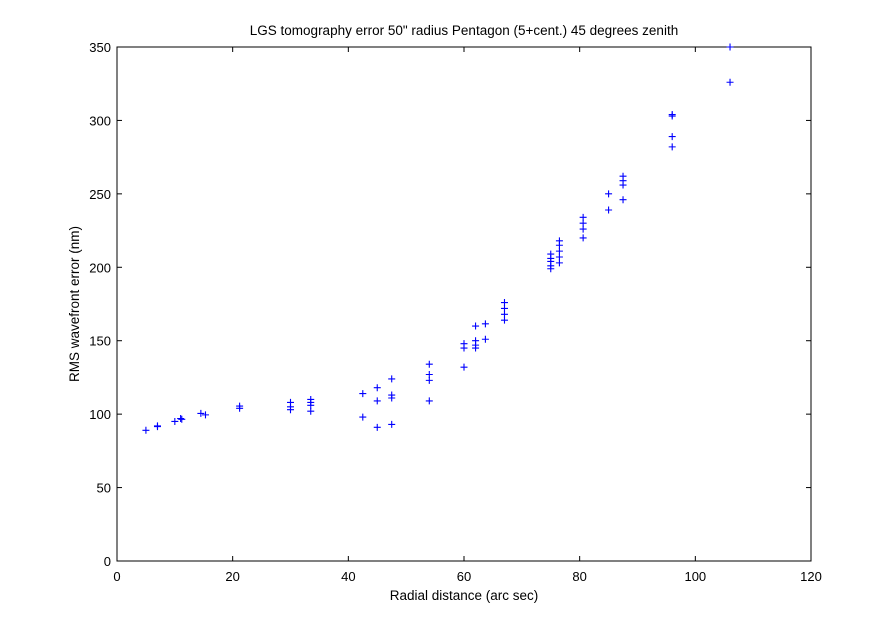  What do you see at coordinates (695, 576) in the screenshot?
I see `x-tick-label: 100` at bounding box center [695, 576].